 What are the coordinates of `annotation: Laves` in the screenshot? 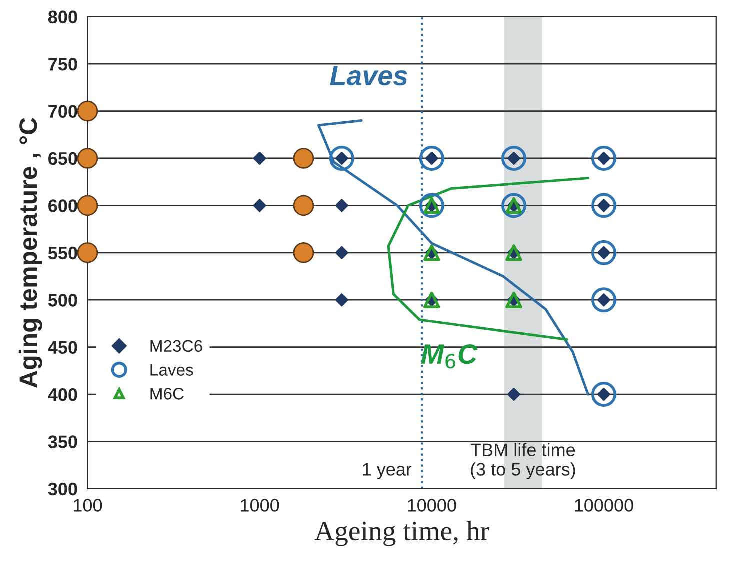 It's located at (369, 76).